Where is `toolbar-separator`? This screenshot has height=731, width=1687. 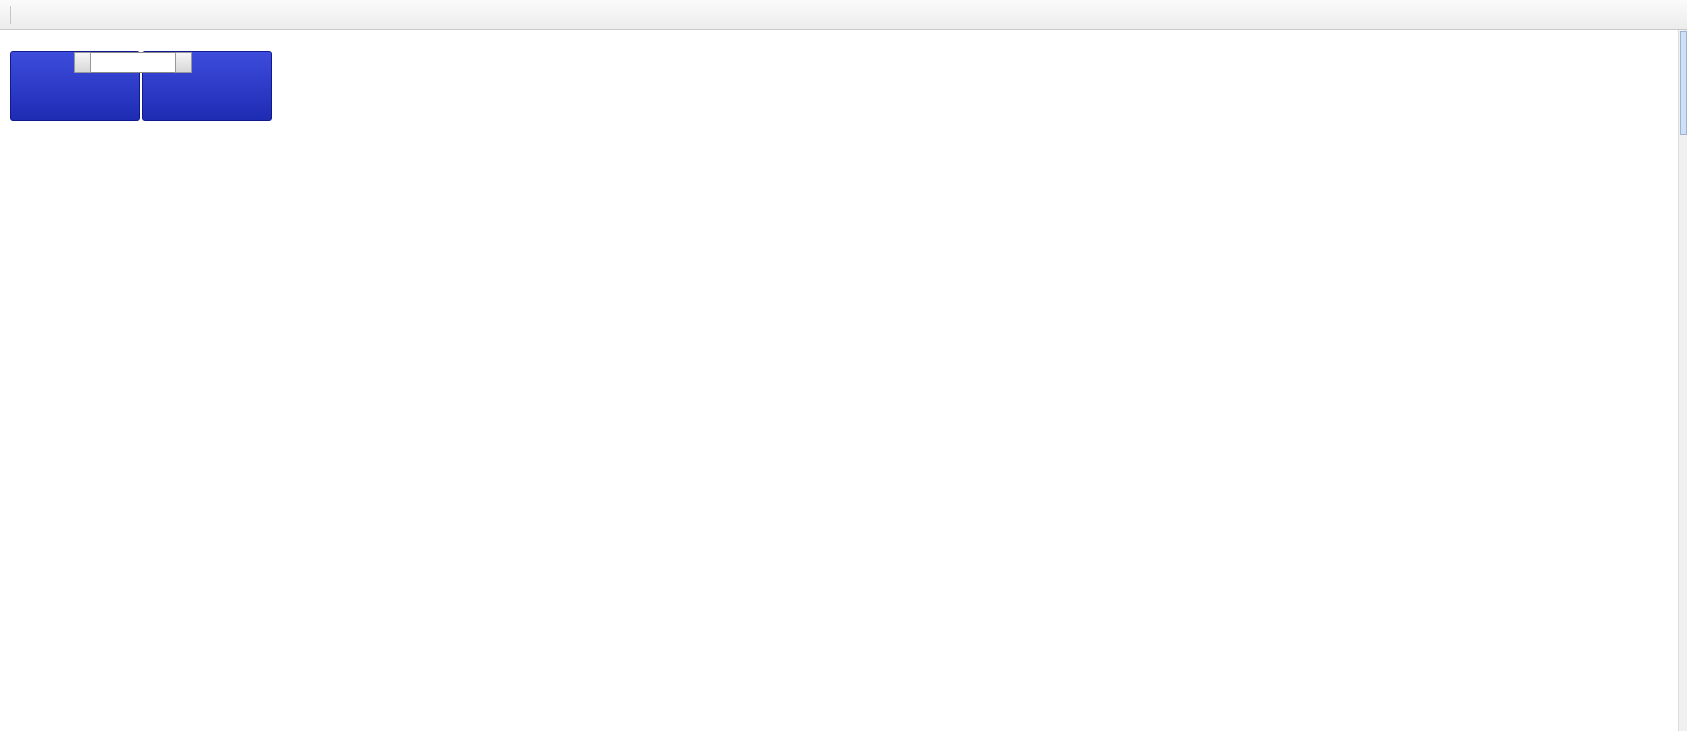 toolbar-separator is located at coordinates (10, 14).